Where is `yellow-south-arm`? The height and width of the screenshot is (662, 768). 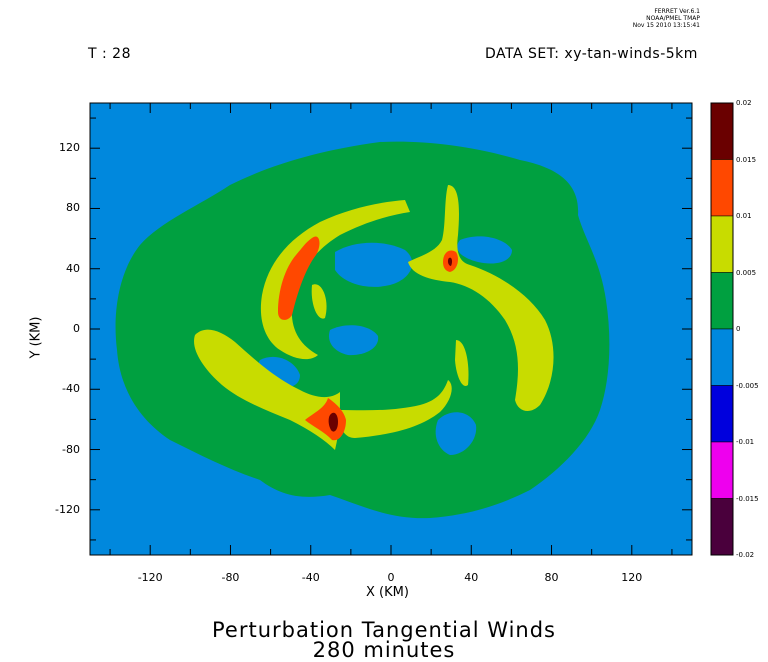
yellow-south-arm is located at coordinates (267, 389).